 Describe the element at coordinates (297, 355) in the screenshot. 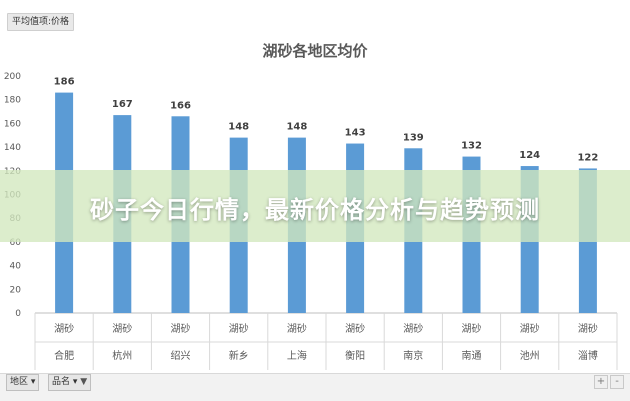

I see `x-category-label: 上海` at that location.